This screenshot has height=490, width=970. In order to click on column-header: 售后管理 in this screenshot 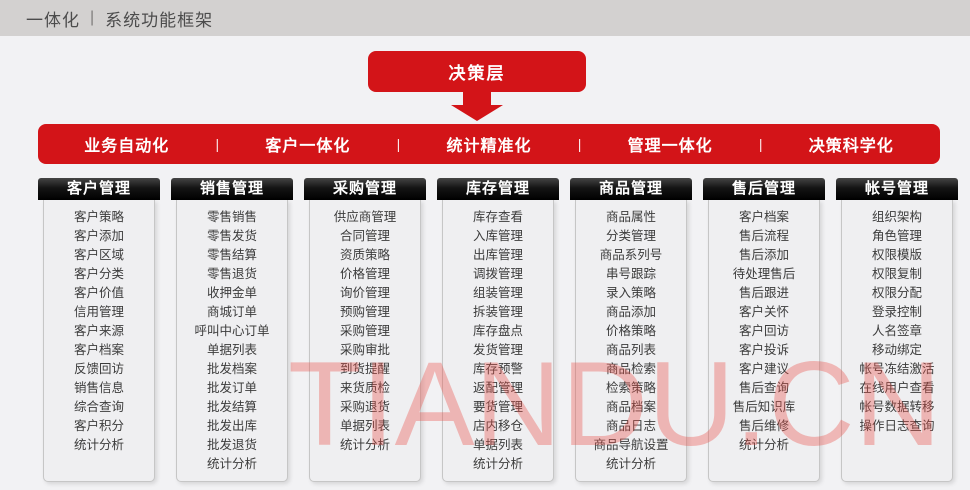, I will do `click(764, 189)`.